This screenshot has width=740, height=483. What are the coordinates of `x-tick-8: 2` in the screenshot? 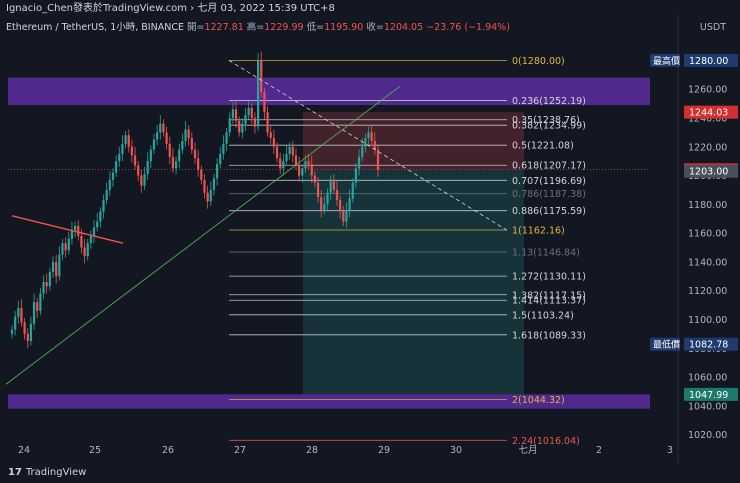 It's located at (599, 450).